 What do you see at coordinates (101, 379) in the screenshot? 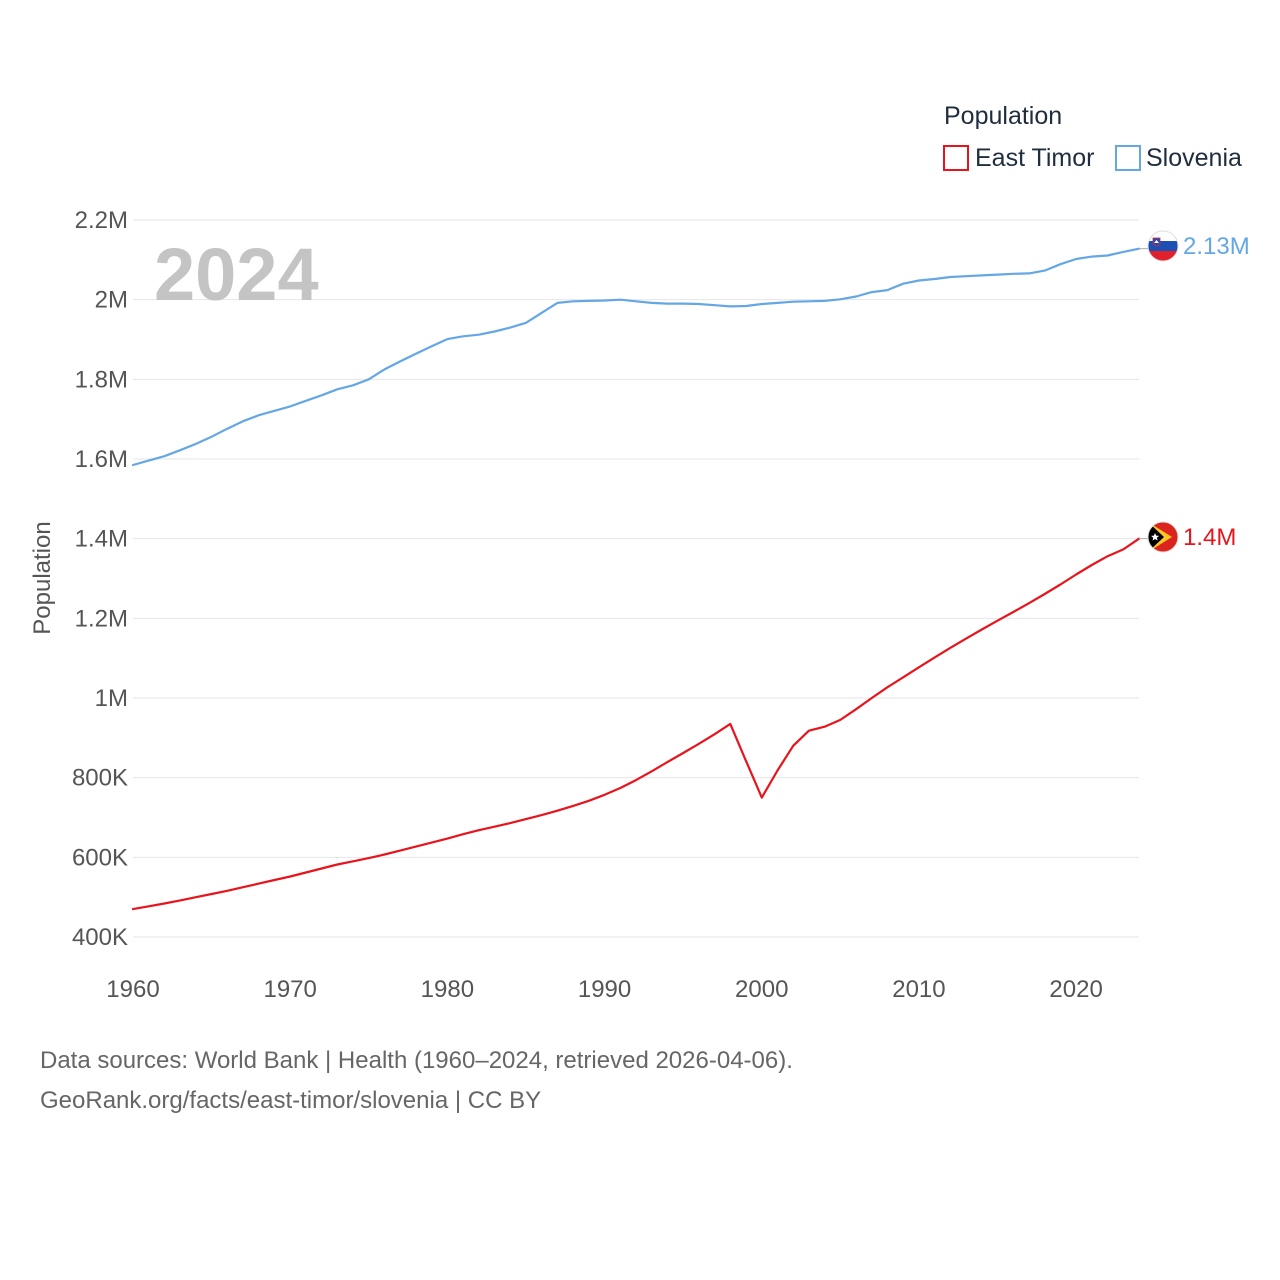
I see `y-tick-label: 1.8M` at bounding box center [101, 379].